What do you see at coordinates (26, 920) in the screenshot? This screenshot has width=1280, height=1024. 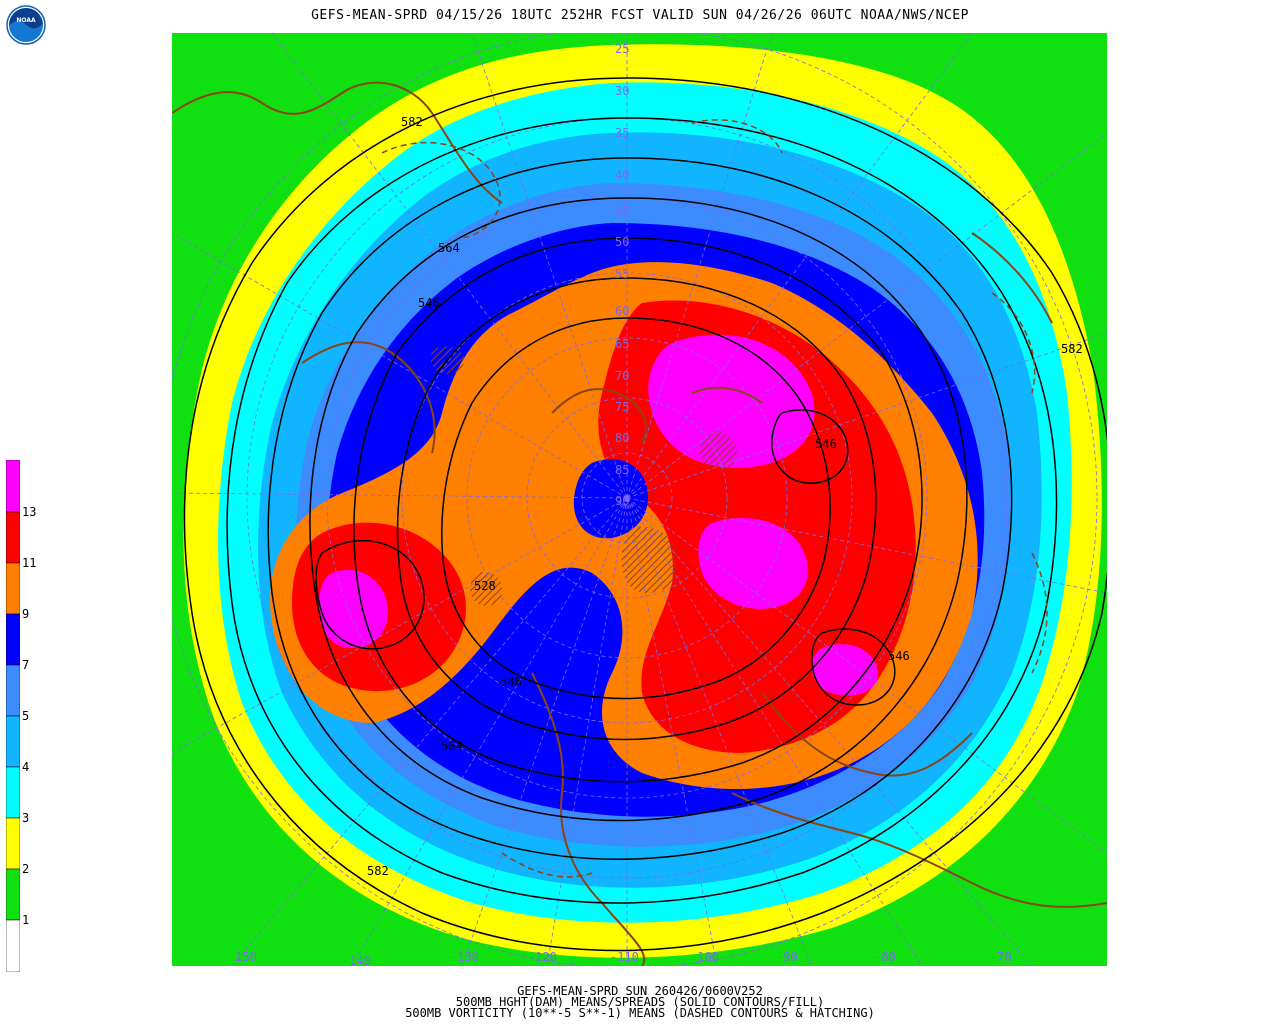 I see `colorbar-label: 1` at bounding box center [26, 920].